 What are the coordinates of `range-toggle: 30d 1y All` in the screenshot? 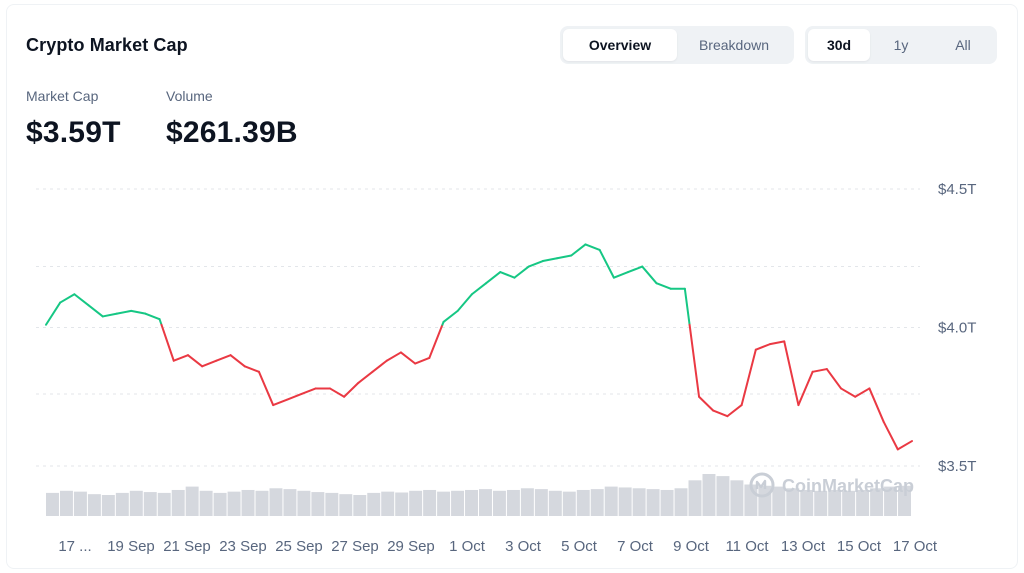 It's located at (901, 45).